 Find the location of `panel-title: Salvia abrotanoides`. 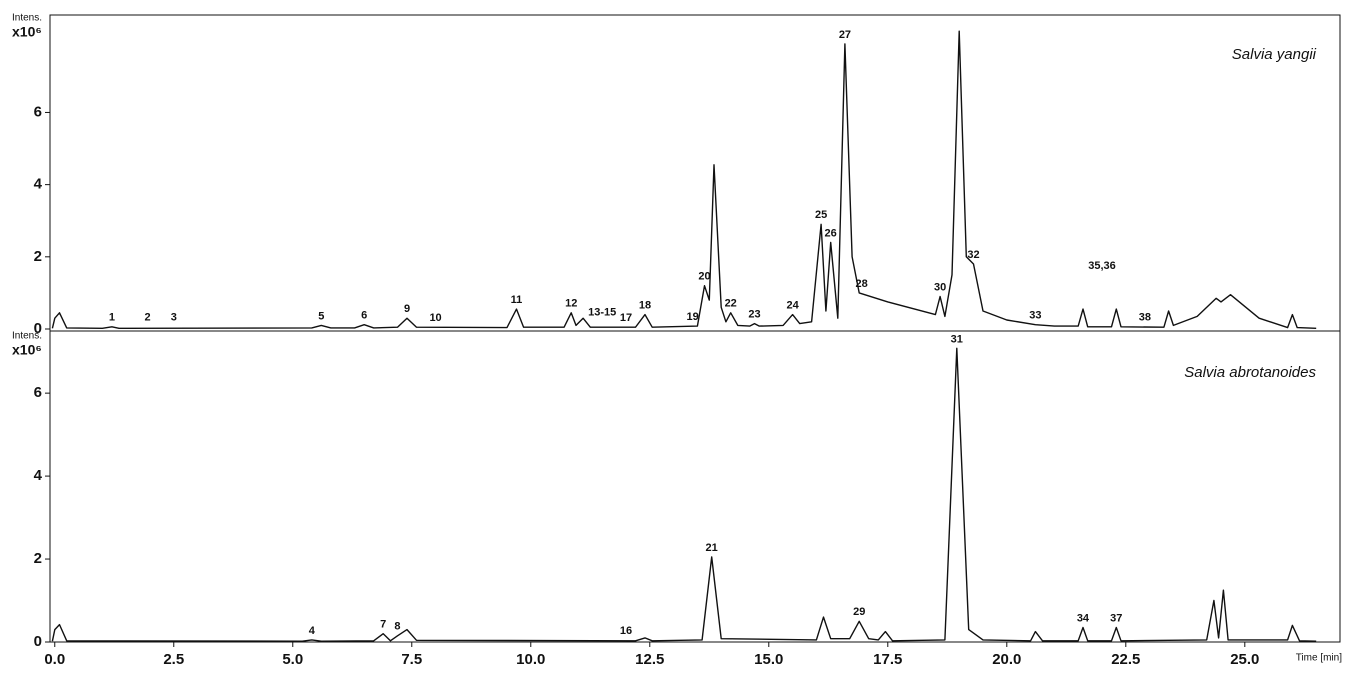

panel-title: Salvia abrotanoides is located at coordinates (1250, 372).